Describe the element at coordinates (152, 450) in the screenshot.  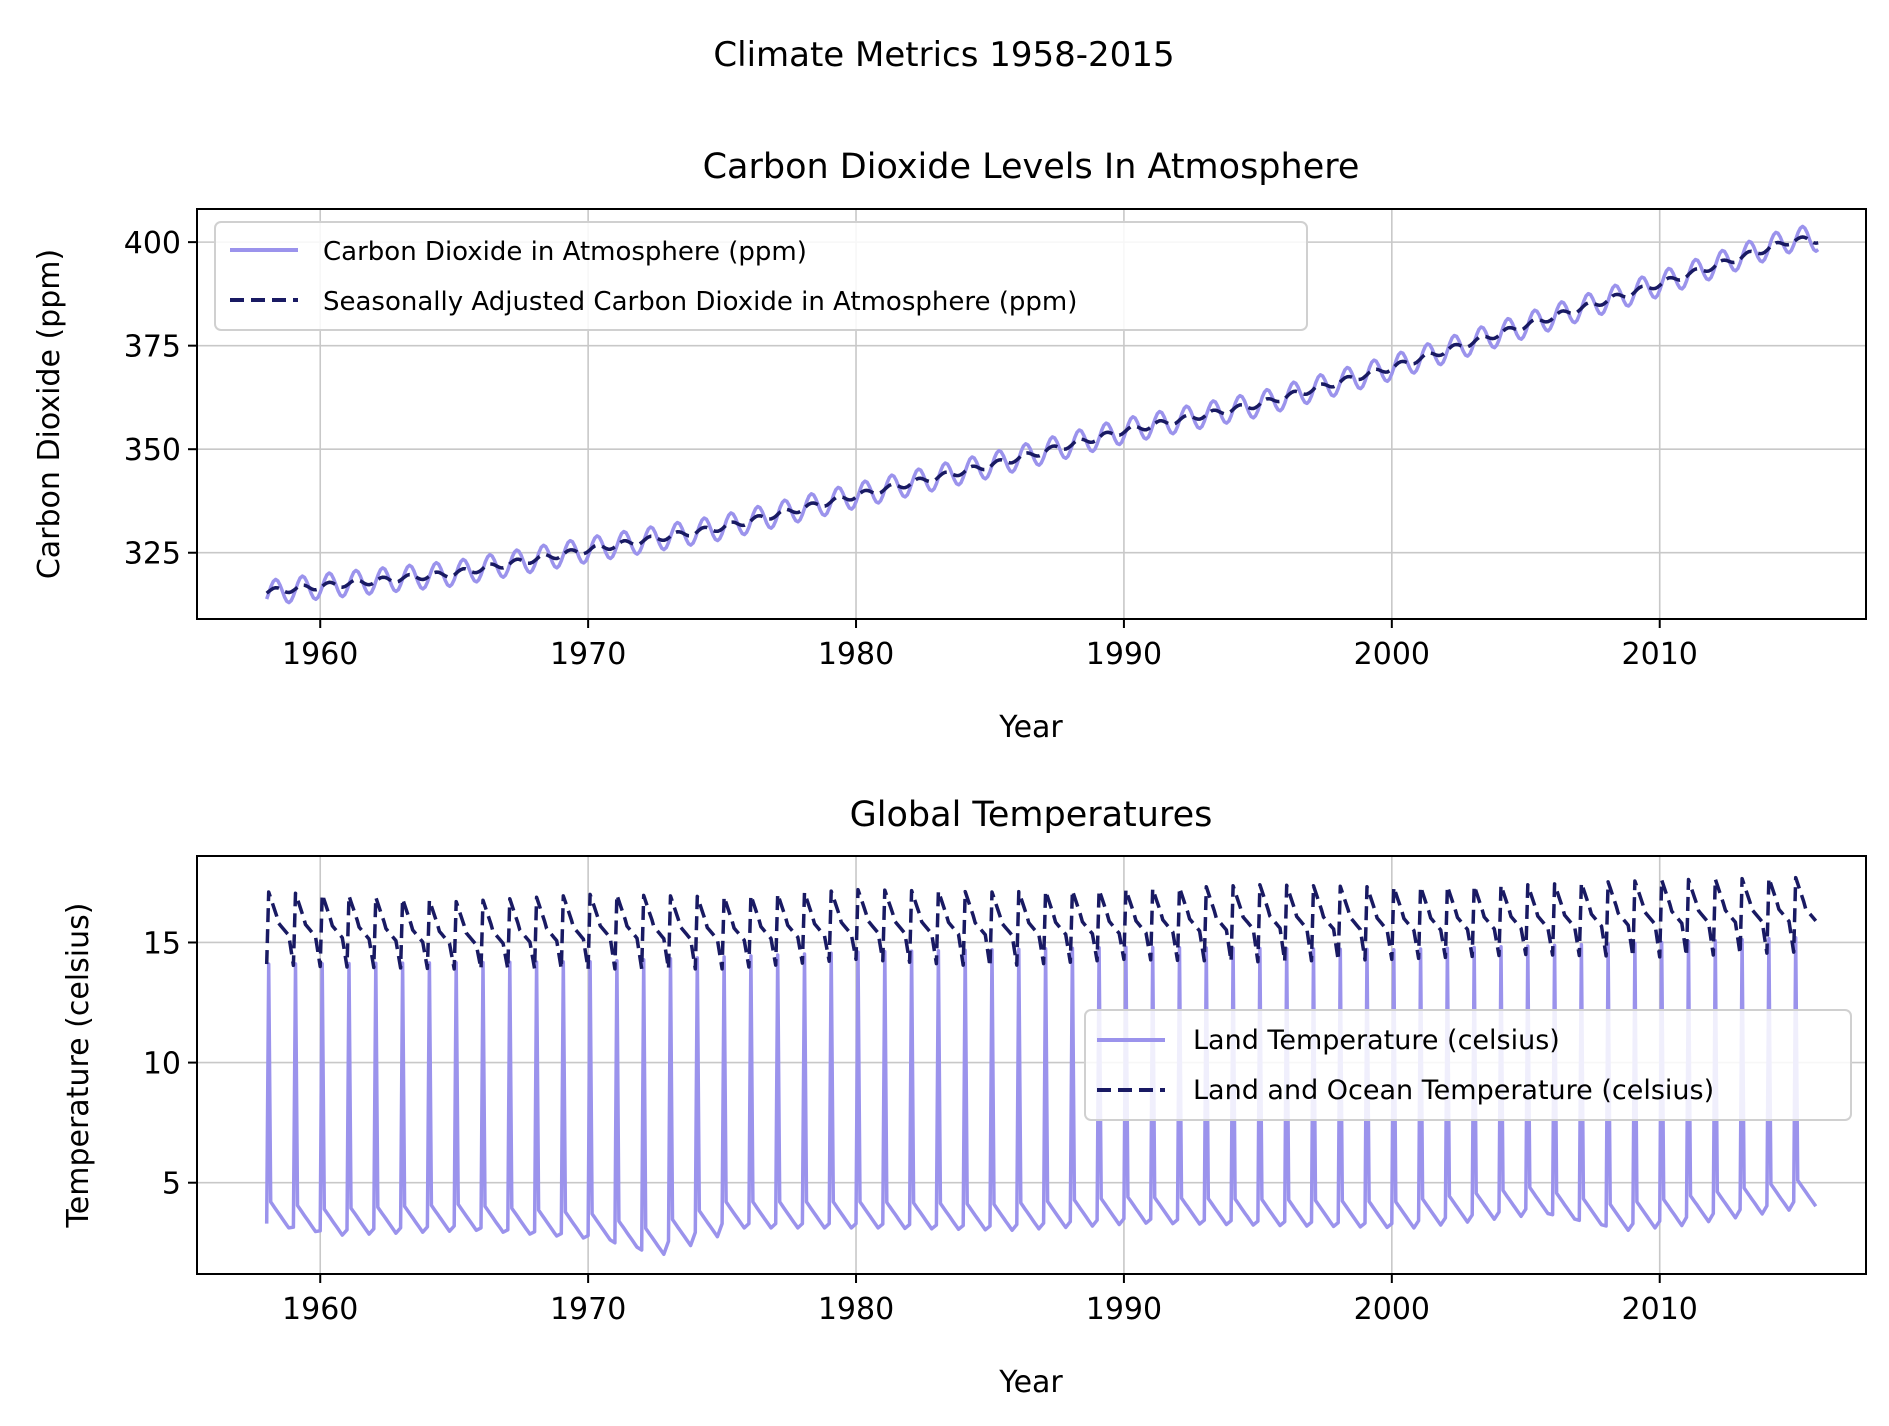
I see `co2-y-tick-label: 350` at that location.